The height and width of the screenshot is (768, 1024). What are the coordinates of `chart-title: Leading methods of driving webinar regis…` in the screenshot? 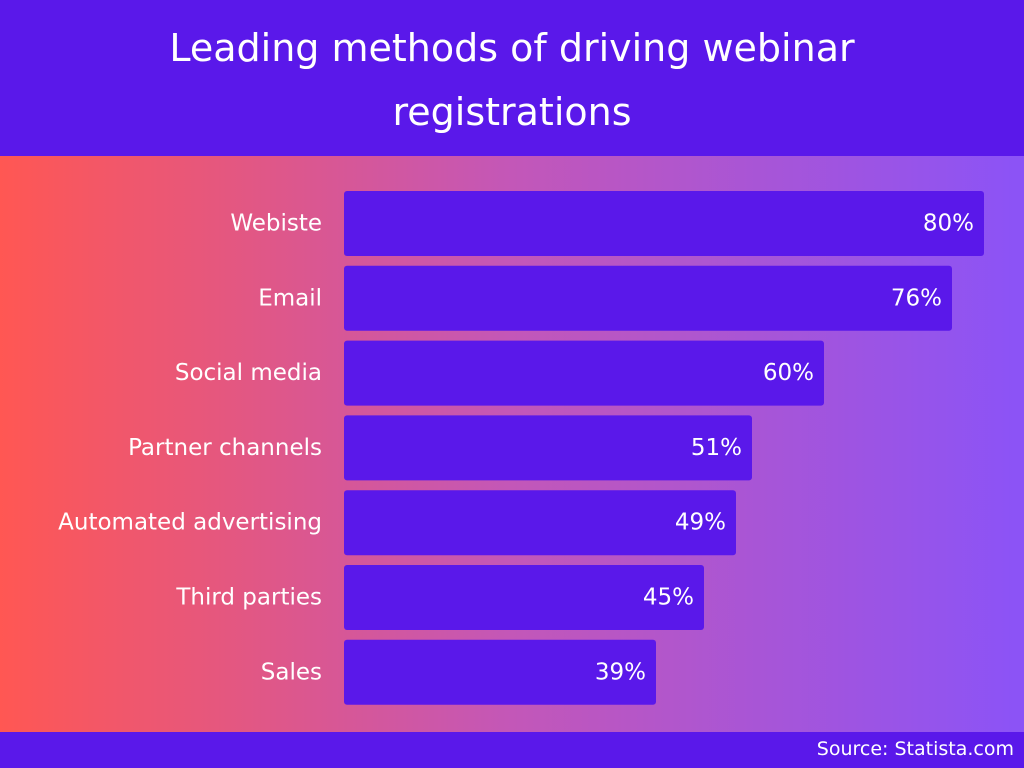 It's located at (512, 80).